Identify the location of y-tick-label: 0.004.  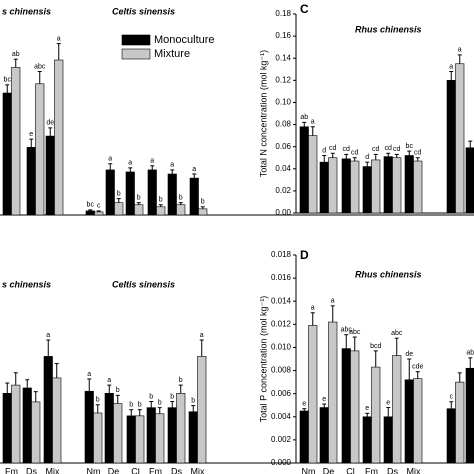
(281, 416).